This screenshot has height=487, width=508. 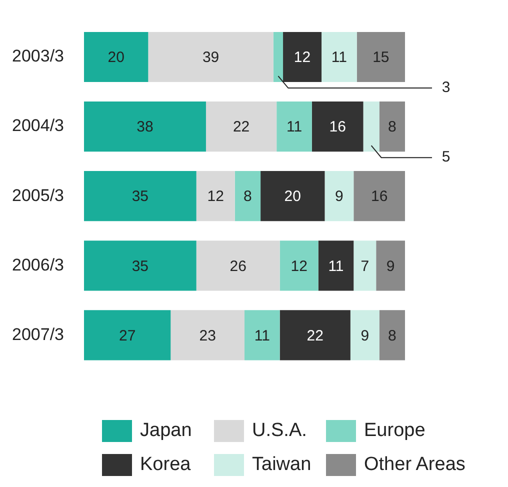 I want to click on data-label: 39, so click(x=211, y=57).